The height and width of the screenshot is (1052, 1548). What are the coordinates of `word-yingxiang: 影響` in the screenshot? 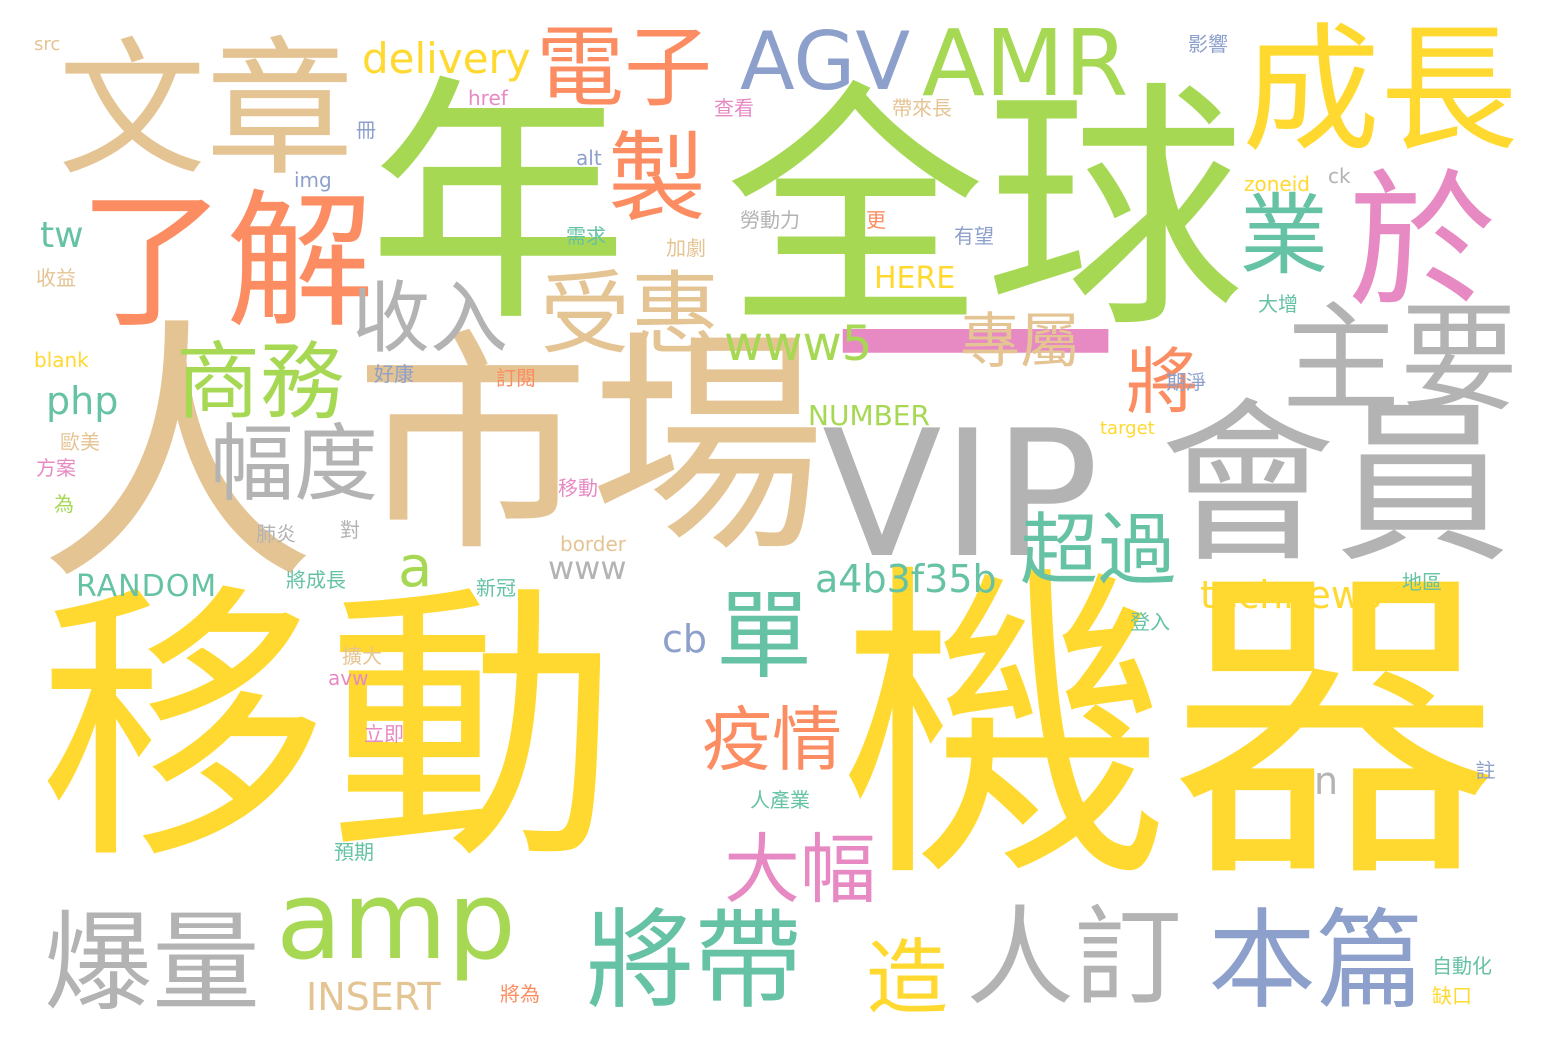 It's located at (1208, 44).